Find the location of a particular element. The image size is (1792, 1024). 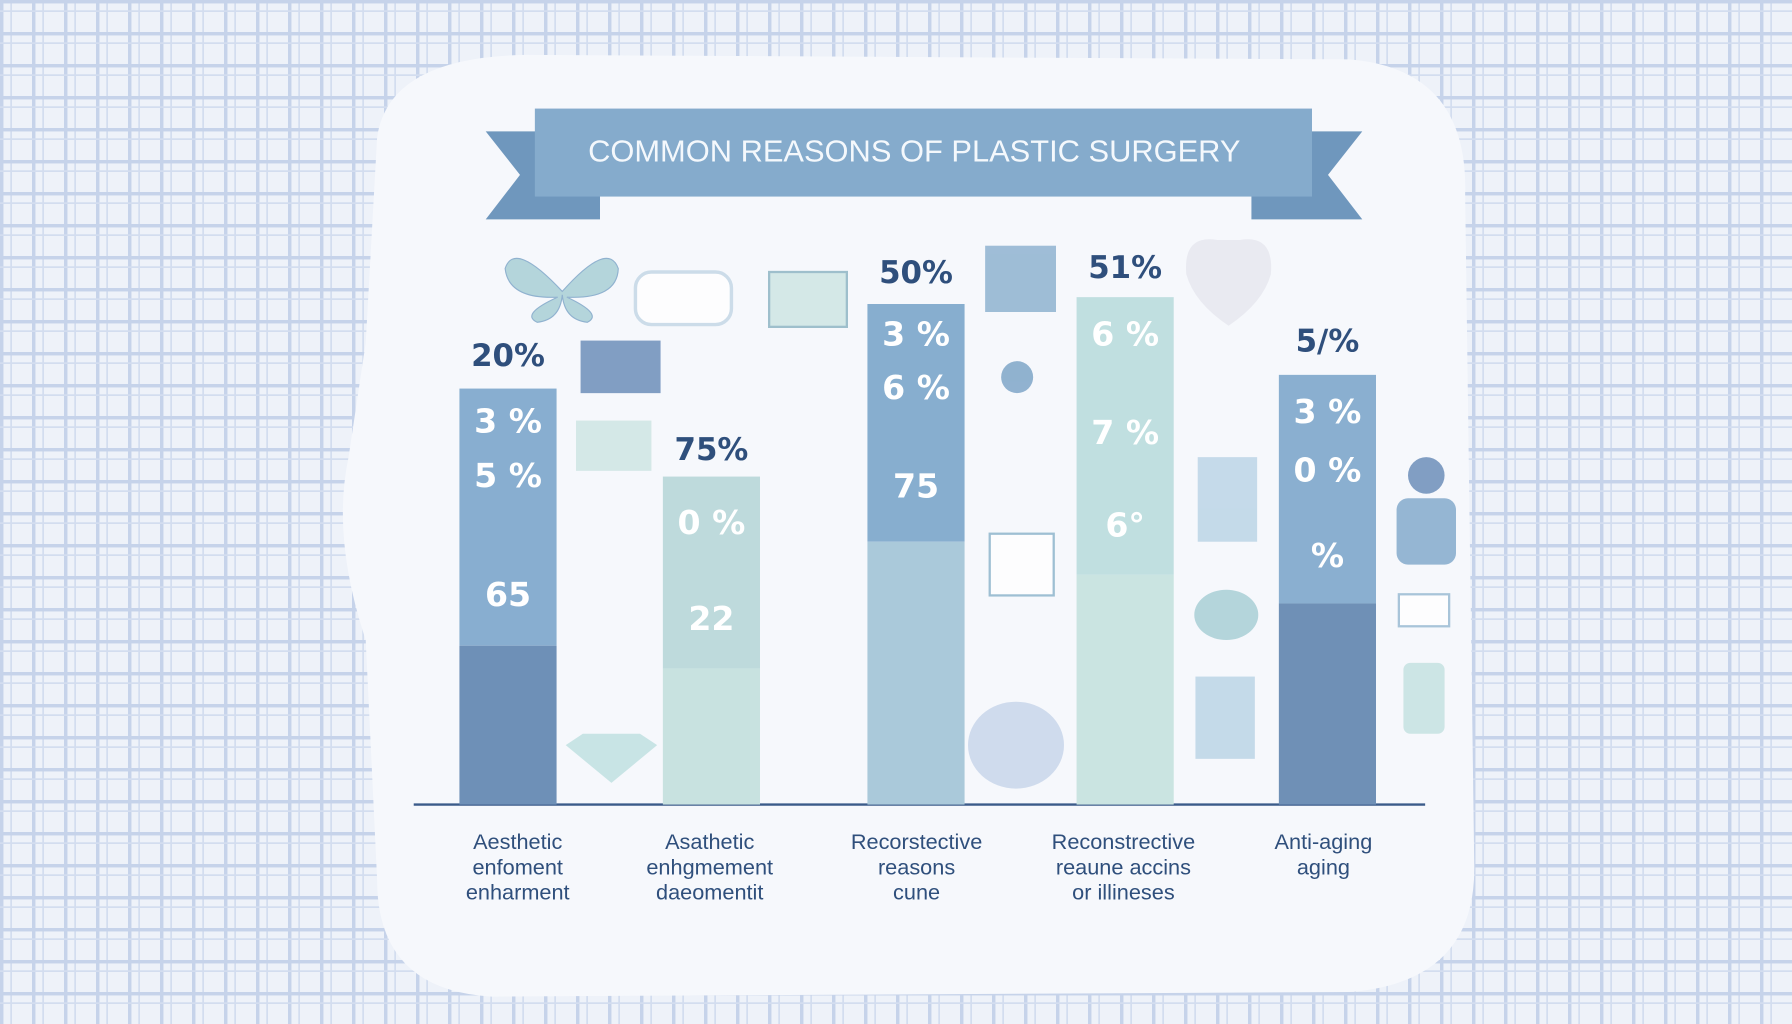

segment-label: 75 is located at coordinates (916, 486).